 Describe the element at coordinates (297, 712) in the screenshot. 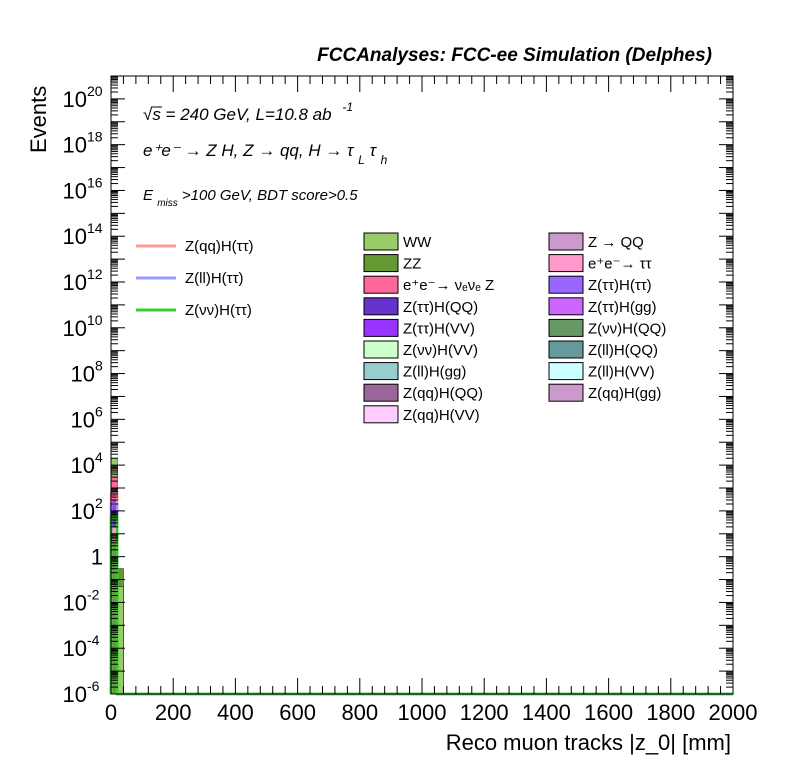

I see `x-tick-label: 600` at that location.